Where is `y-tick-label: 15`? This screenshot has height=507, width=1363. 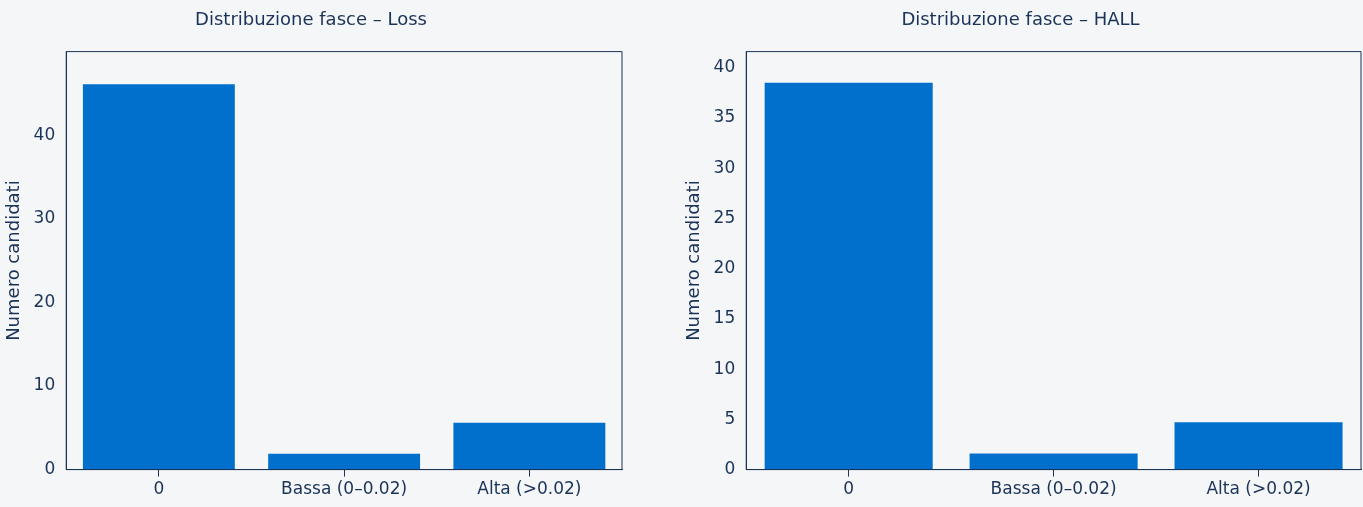 y-tick-label: 15 is located at coordinates (724, 317).